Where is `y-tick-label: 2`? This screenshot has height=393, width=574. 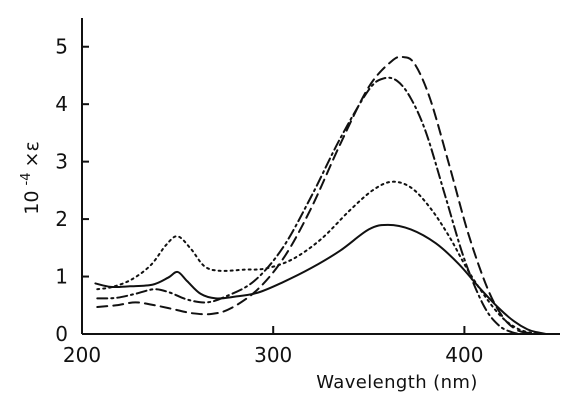
y-tick-label: 2 is located at coordinates (61, 219).